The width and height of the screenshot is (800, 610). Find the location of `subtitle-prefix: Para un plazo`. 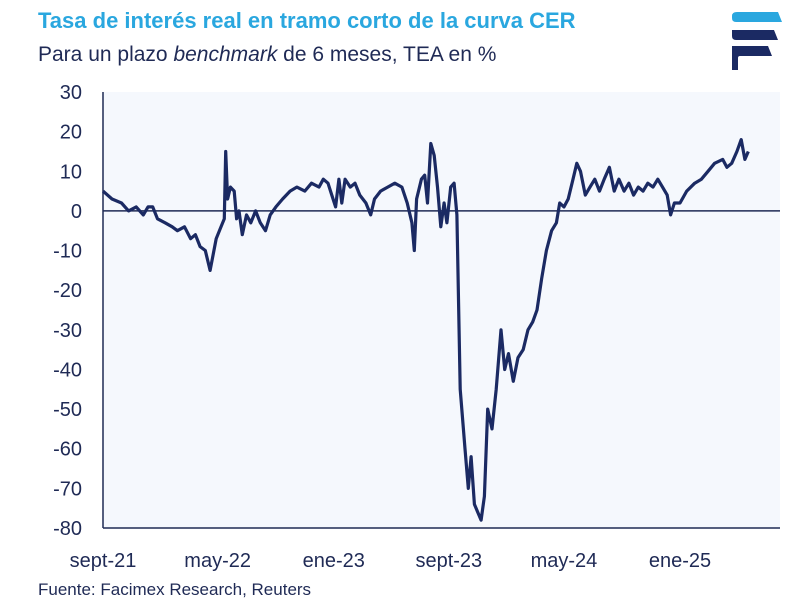

subtitle-prefix: Para un plazo is located at coordinates (106, 54).